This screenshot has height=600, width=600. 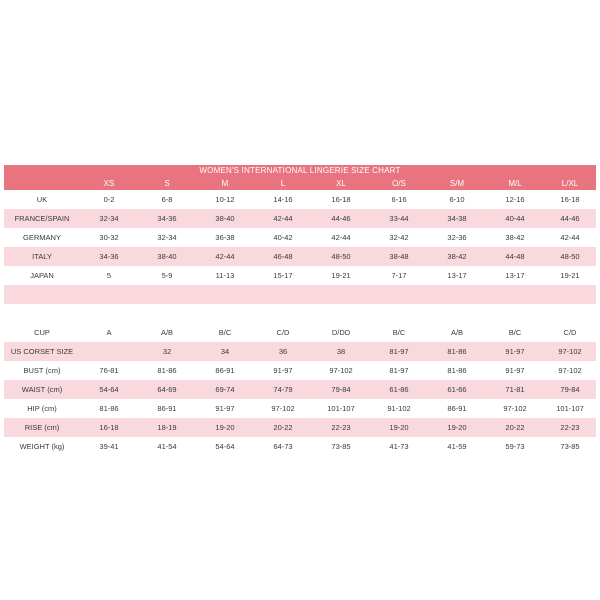 I want to click on table-cell: 36, so click(x=283, y=351).